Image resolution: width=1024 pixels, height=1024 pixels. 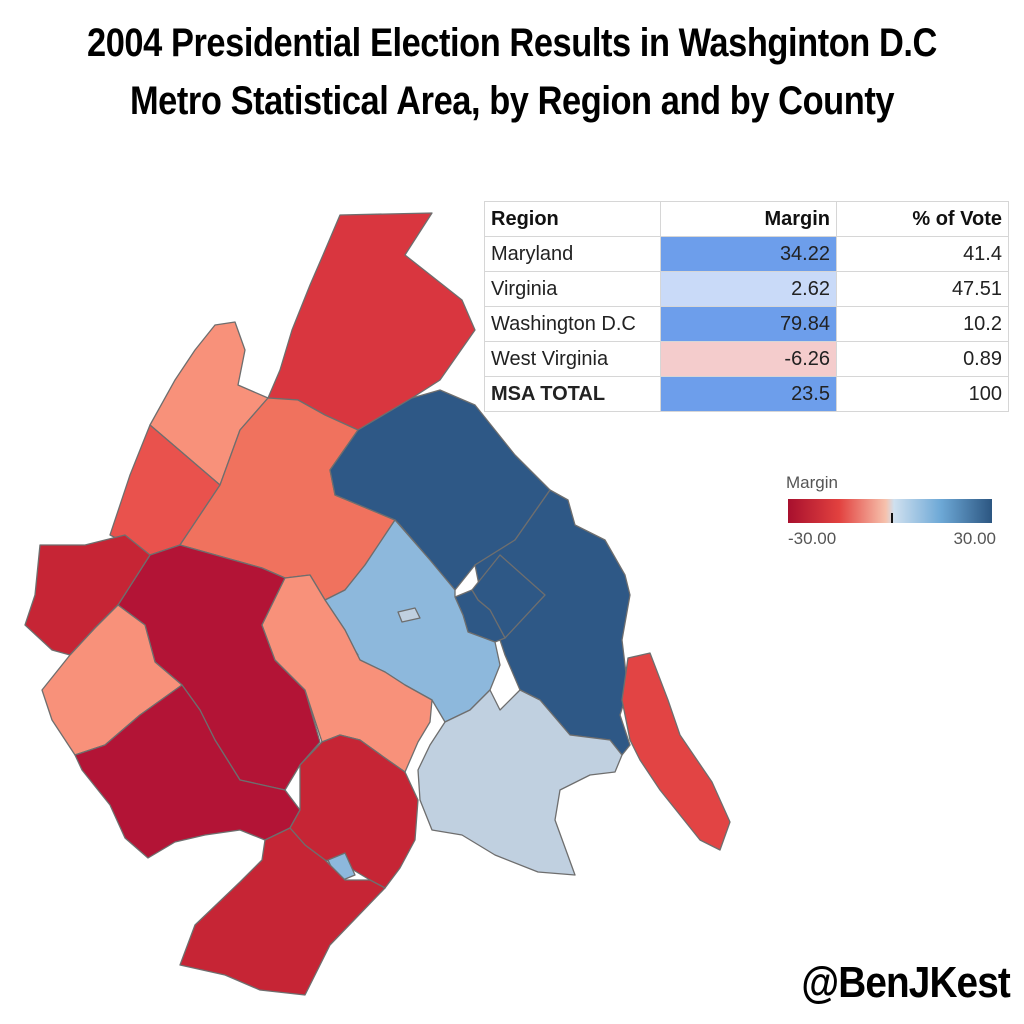 I want to click on legend-color-scale, so click(x=890, y=511).